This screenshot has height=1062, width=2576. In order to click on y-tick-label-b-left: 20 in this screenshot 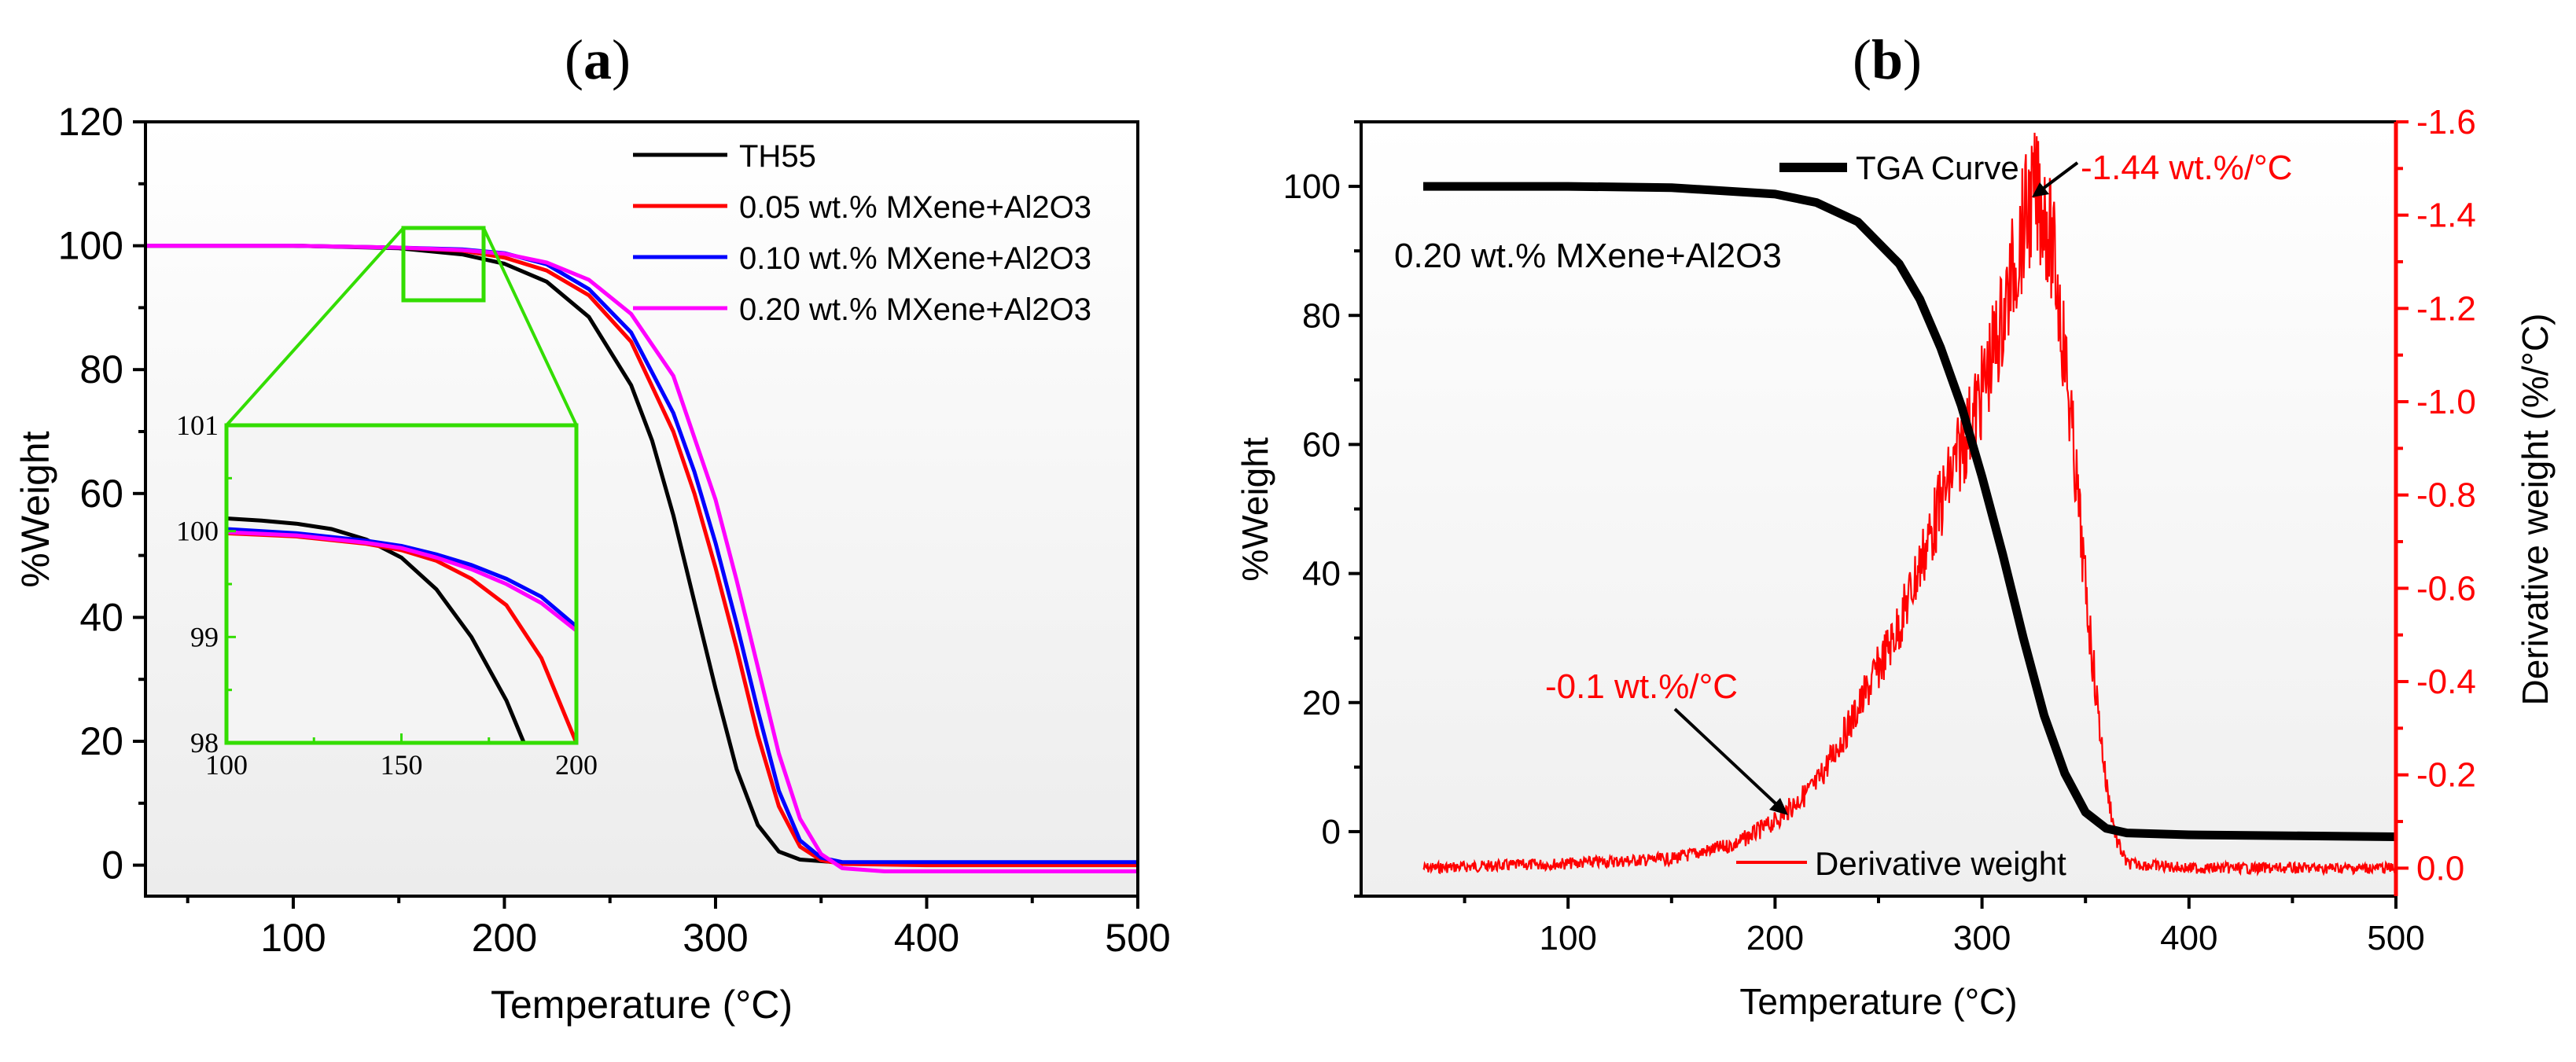, I will do `click(1321, 703)`.